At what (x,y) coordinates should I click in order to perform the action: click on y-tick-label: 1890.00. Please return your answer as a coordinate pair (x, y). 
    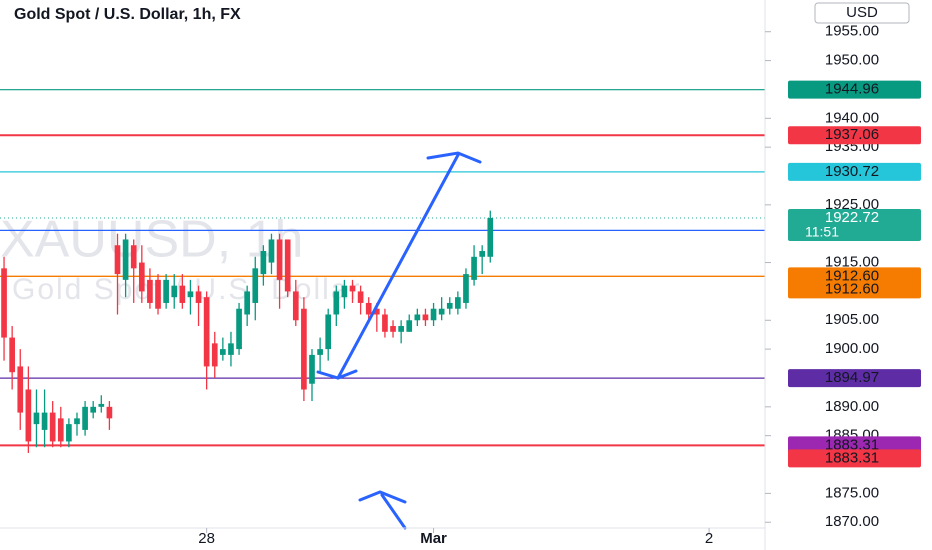
    Looking at the image, I should click on (852, 406).